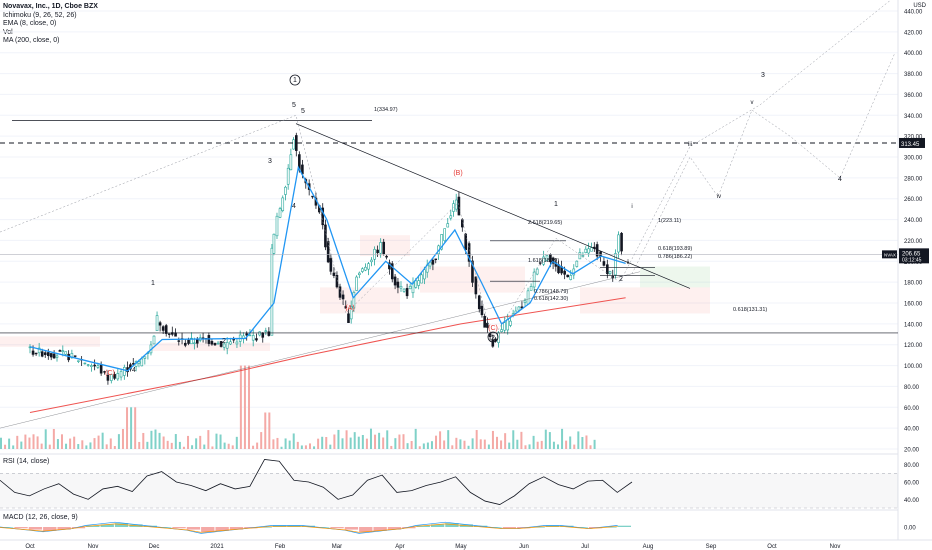 The width and height of the screenshot is (932, 550). Describe the element at coordinates (349, 308) in the screenshot. I see `wave-label: (A)` at that location.